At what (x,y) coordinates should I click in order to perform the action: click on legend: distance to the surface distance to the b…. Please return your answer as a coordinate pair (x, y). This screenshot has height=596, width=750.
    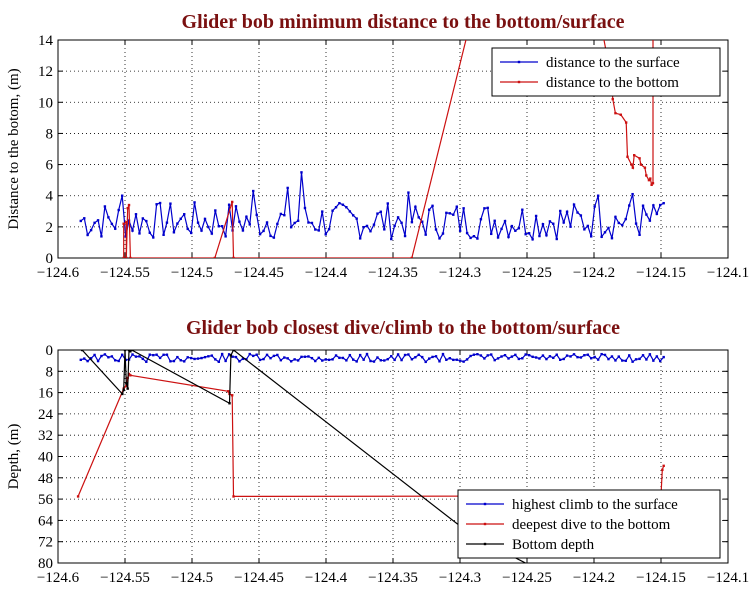
    Looking at the image, I should click on (606, 72).